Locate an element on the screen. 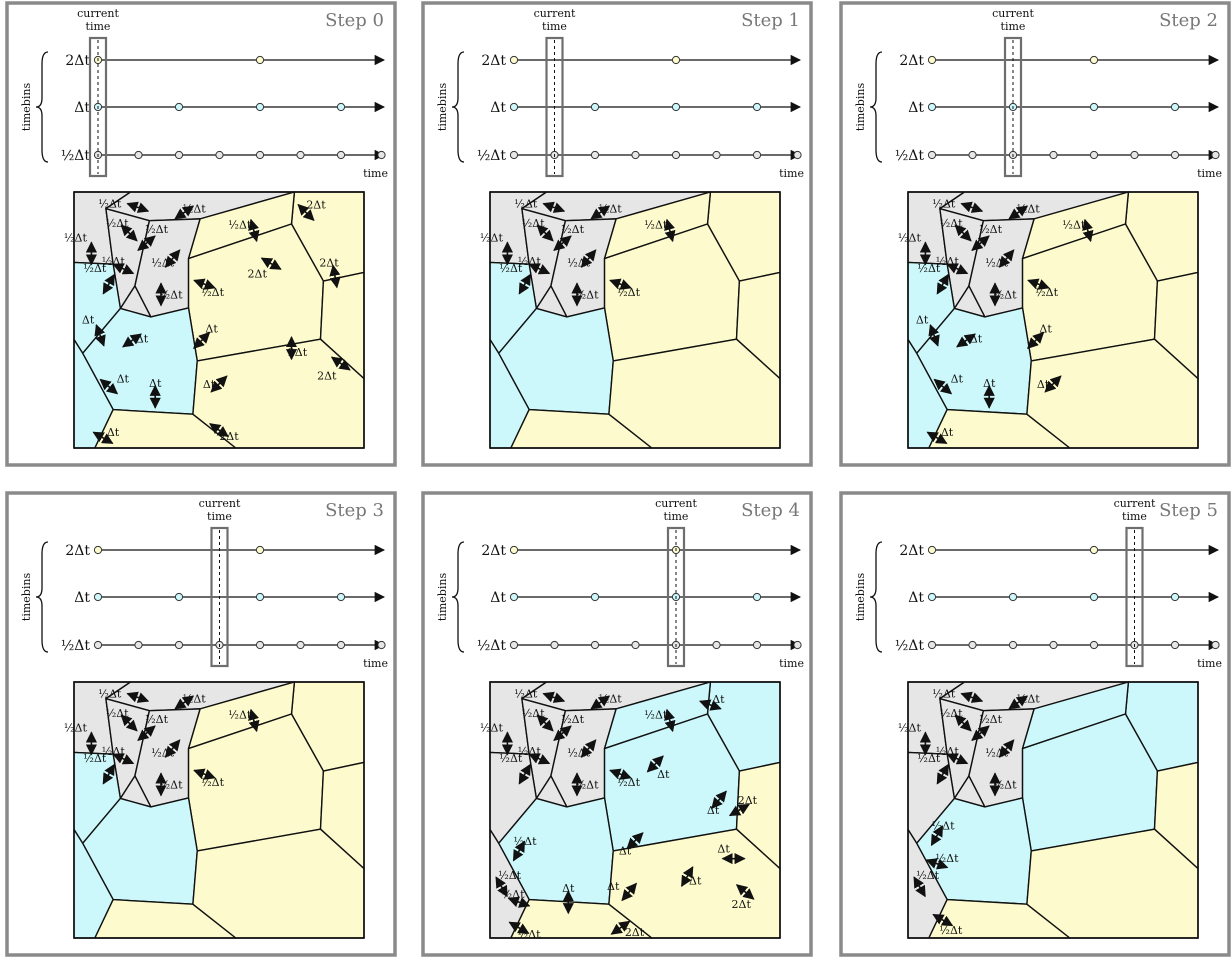  panel-title: Step 5 is located at coordinates (1188, 510).